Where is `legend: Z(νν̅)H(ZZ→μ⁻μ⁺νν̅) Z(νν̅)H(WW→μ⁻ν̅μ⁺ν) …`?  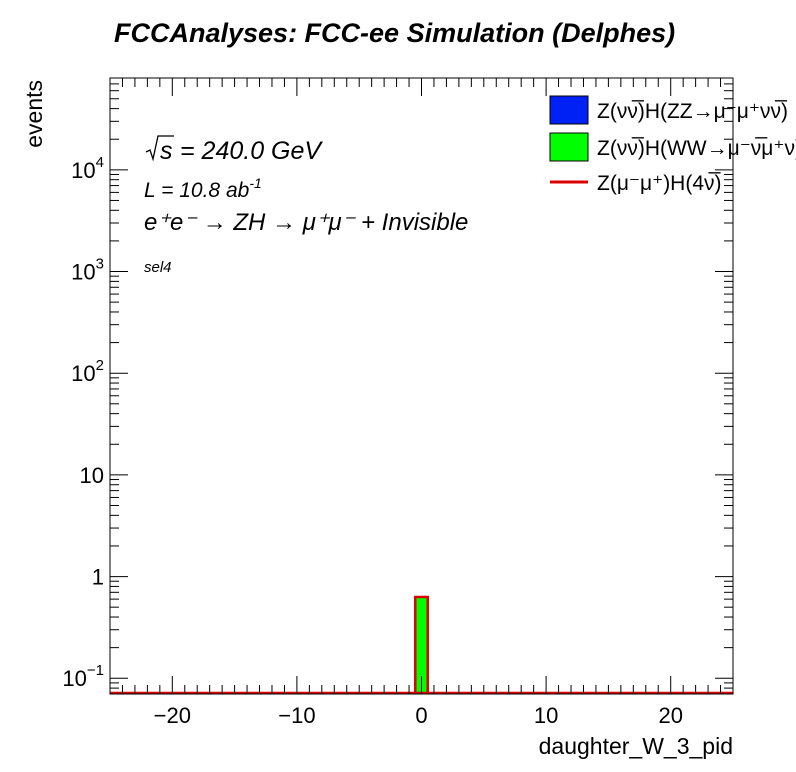
legend: Z(νν̅)H(ZZ→μ⁻μ⁺νν̅) Z(νν̅)H(WW→μ⁻ν̅μ⁺ν) … is located at coordinates (672, 145).